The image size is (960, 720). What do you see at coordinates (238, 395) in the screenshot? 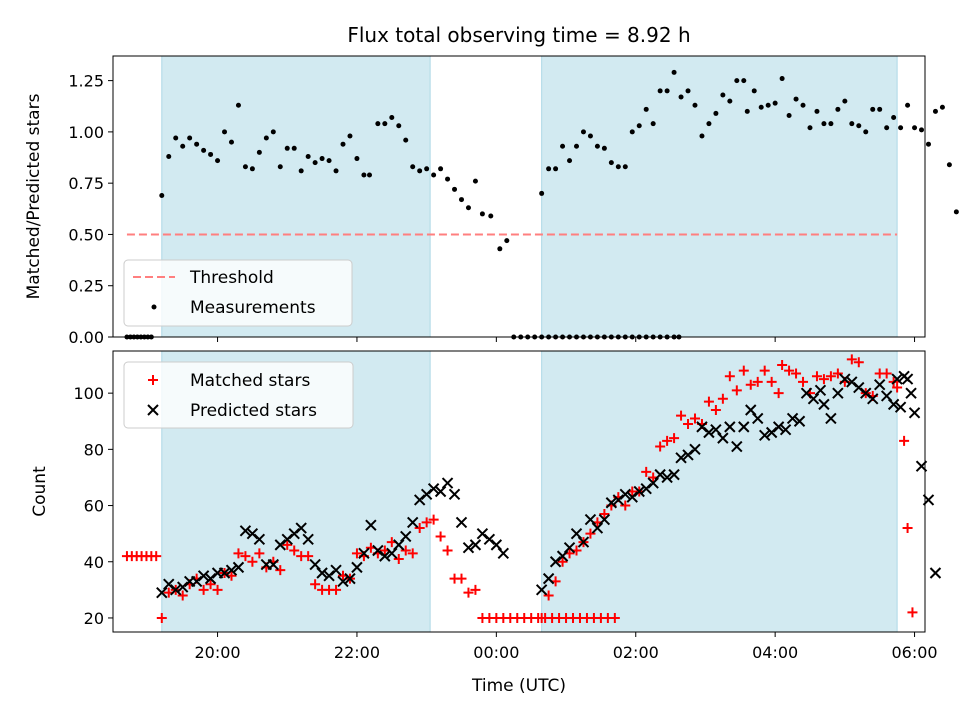
I see `legend-box` at bounding box center [238, 395].